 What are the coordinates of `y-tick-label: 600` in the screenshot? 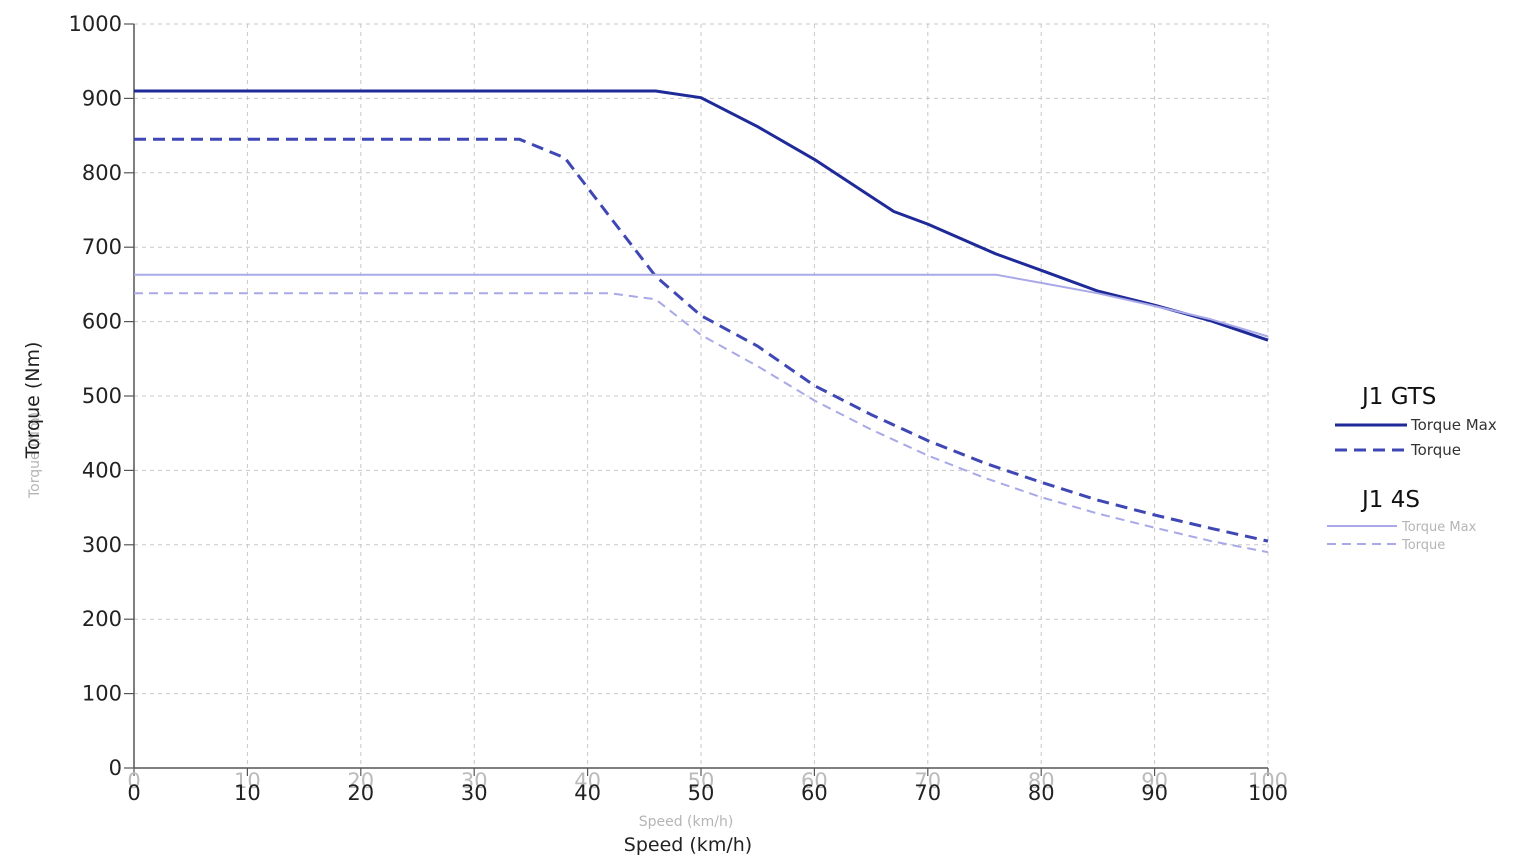 It's located at (102, 322).